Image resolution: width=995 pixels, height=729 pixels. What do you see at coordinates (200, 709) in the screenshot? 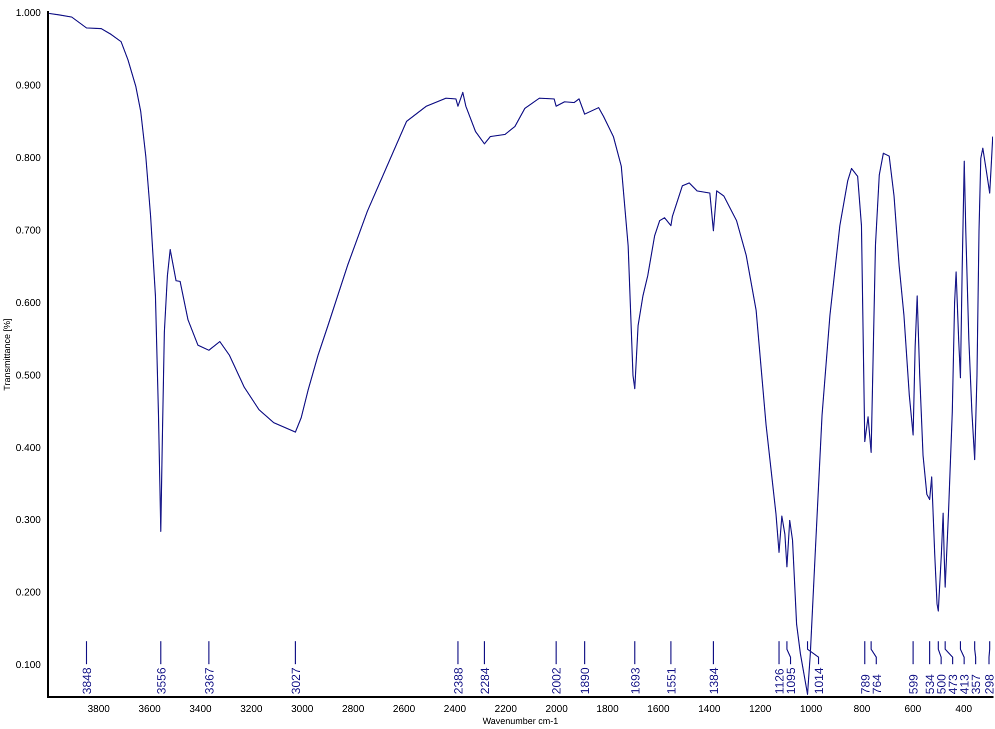
I see `x-tick-label: 3400` at bounding box center [200, 709].